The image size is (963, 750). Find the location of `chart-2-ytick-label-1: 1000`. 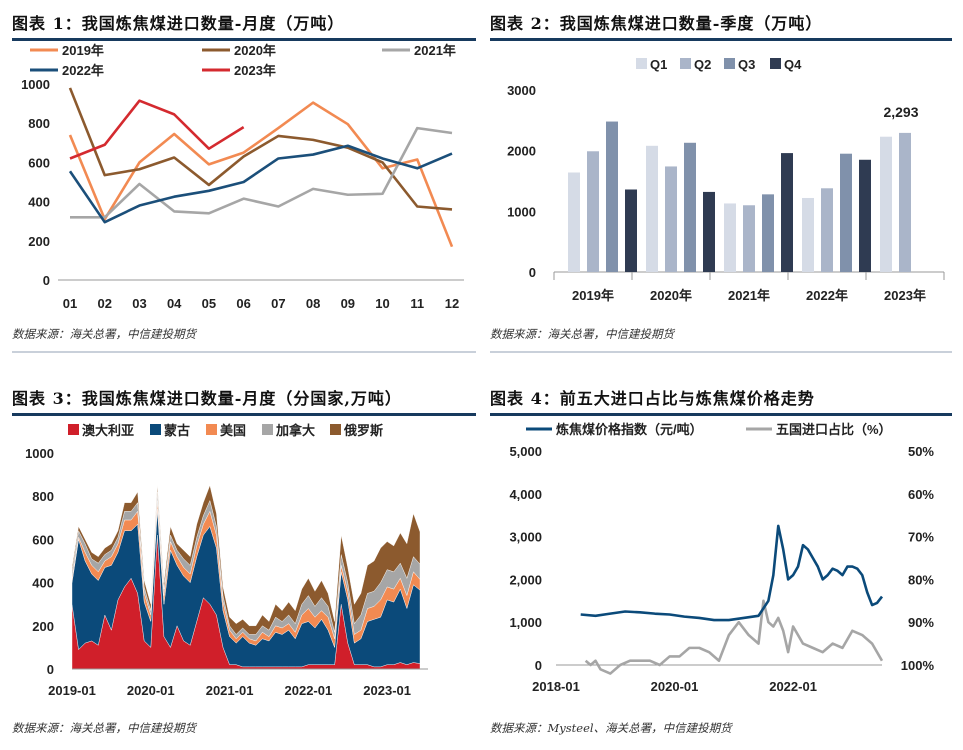

chart-2-ytick-label-1: 1000 is located at coordinates (521, 211).